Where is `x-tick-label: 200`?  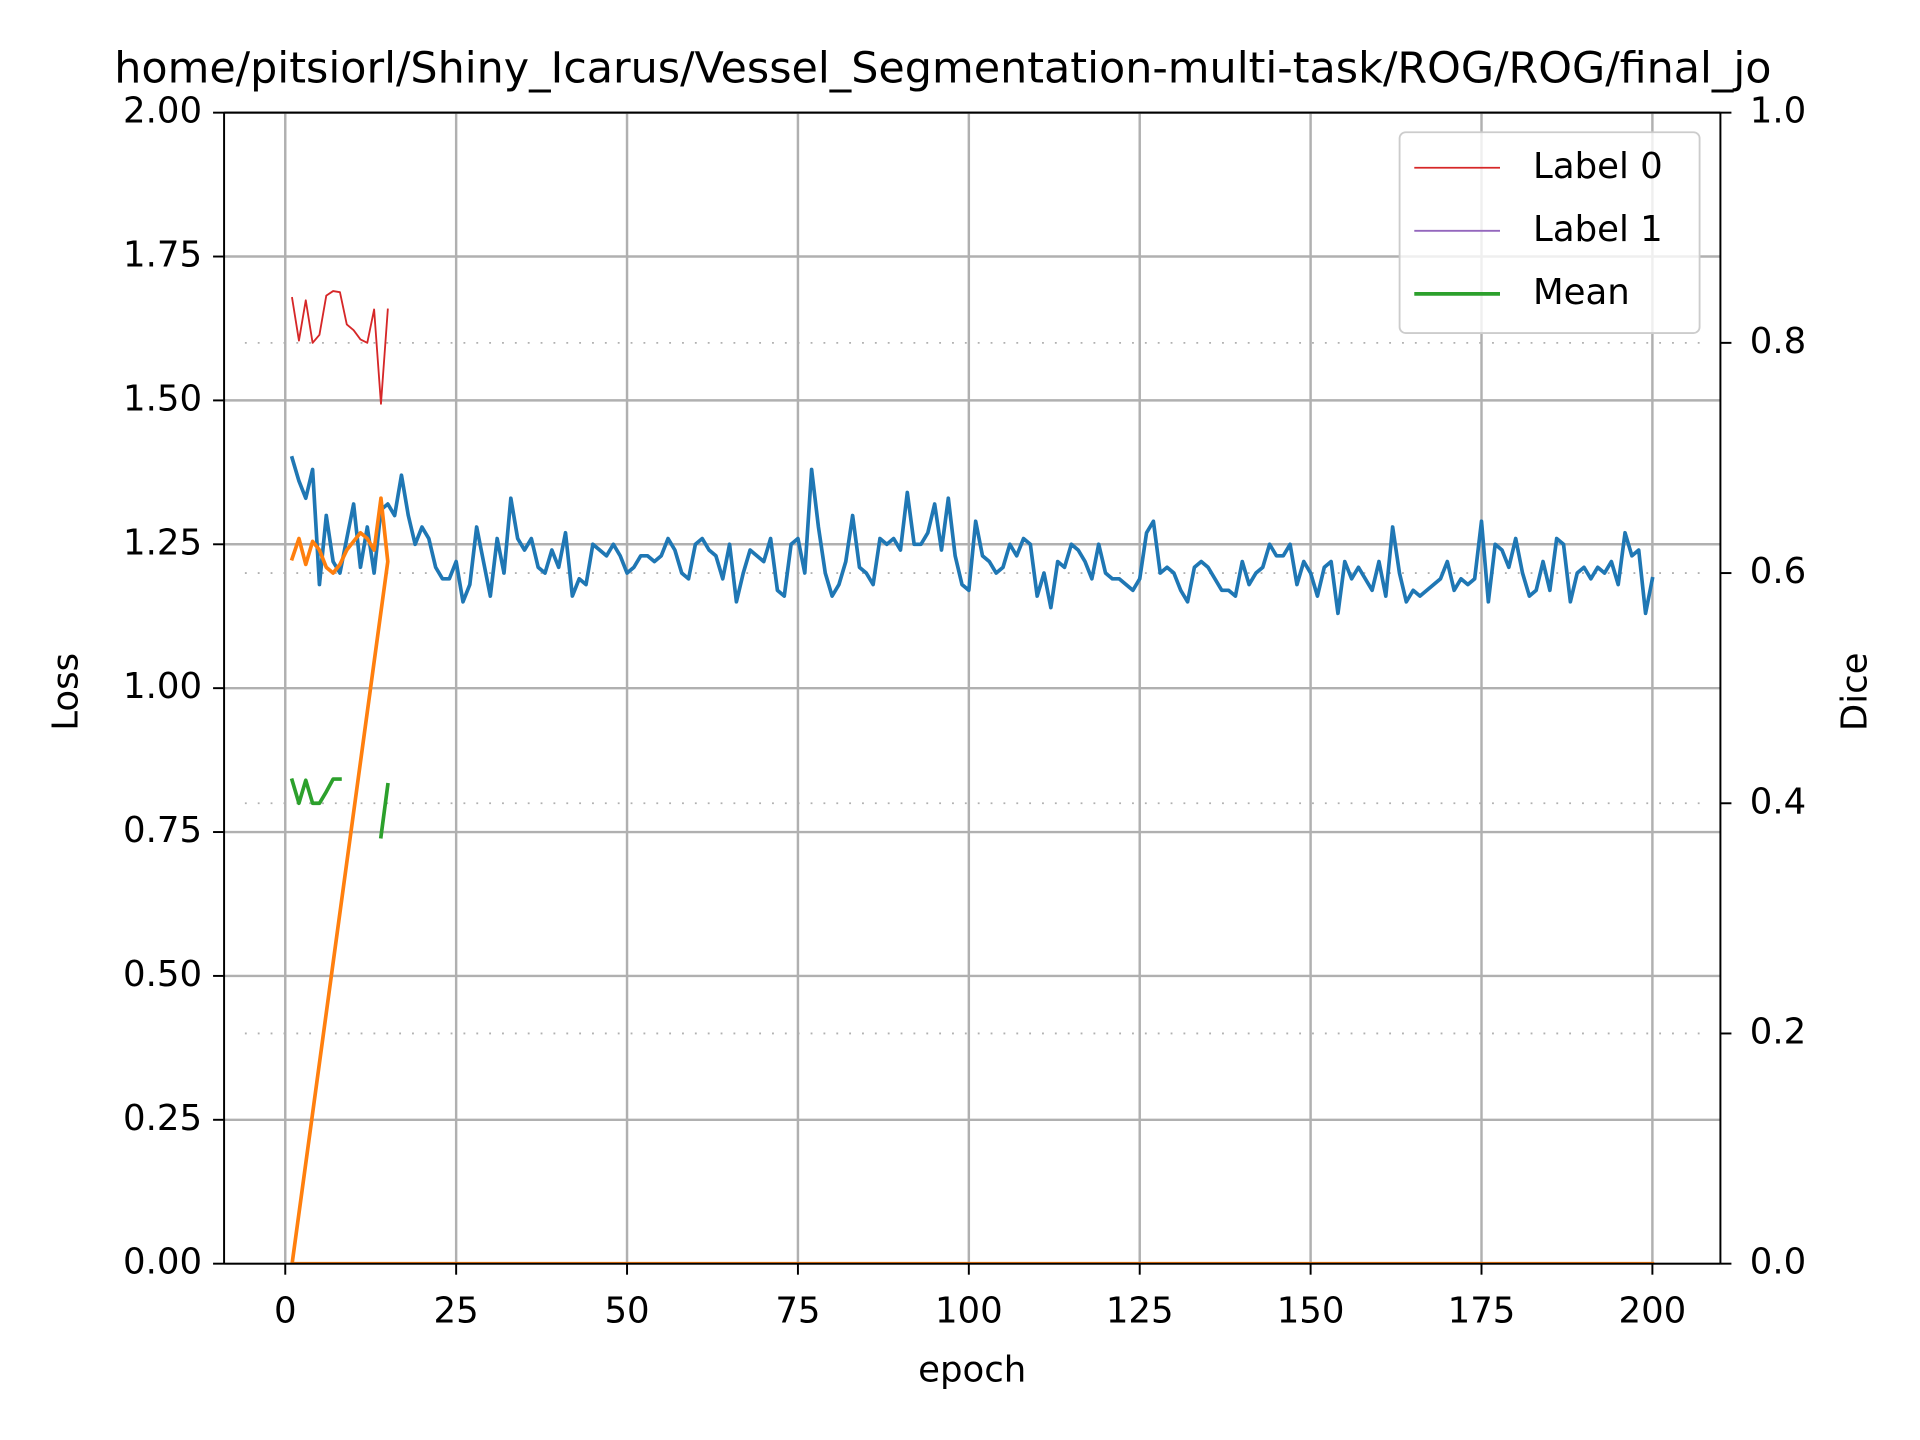 x-tick-label: 200 is located at coordinates (1653, 1311).